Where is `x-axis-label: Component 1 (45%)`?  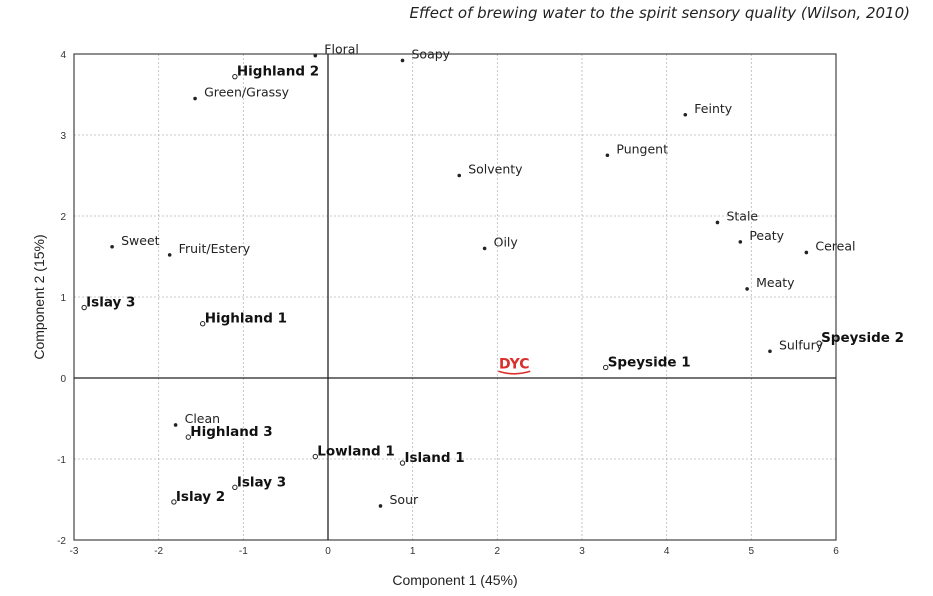
x-axis-label: Component 1 (45%) is located at coordinates (454, 580).